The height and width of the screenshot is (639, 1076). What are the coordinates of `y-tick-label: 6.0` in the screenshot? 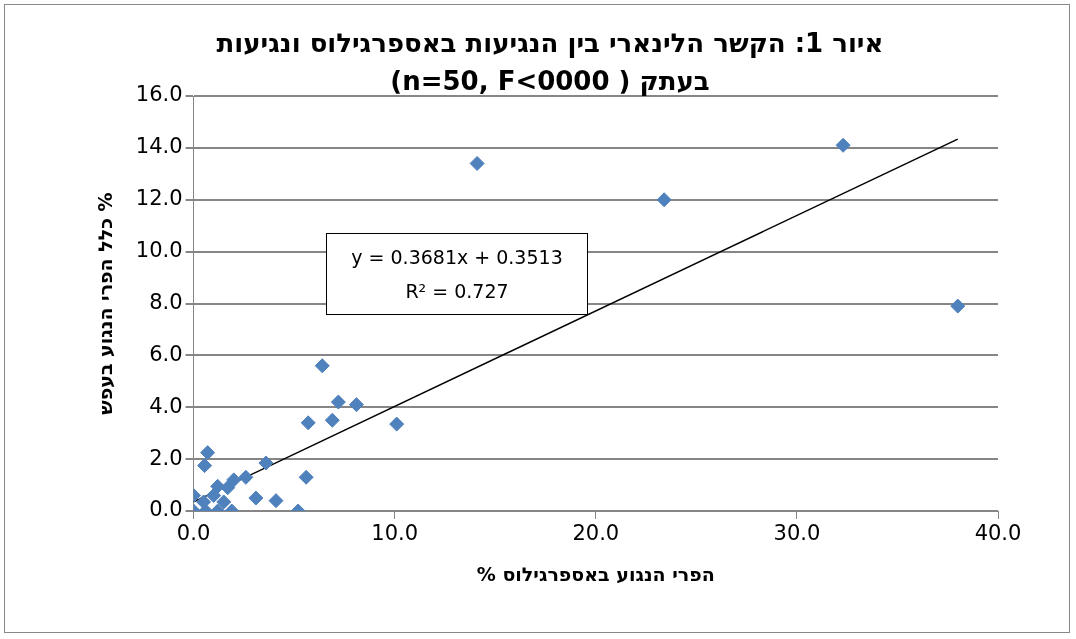 It's located at (166, 353).